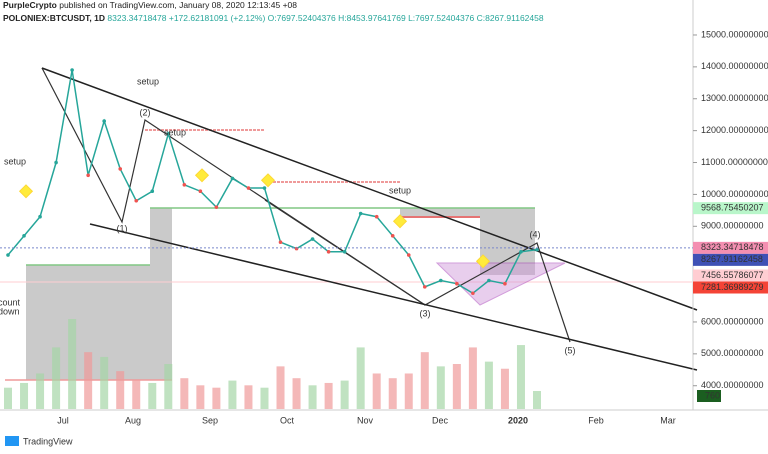  I want to click on price-label: 7281.36989279, so click(732, 287).